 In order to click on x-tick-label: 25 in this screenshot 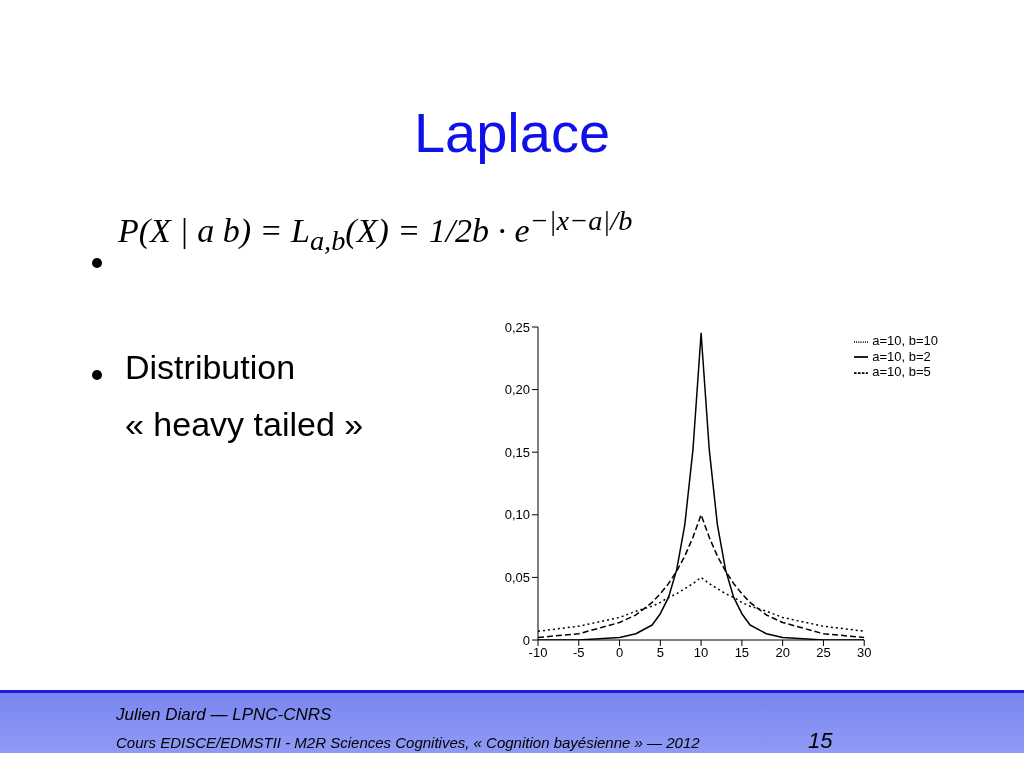, I will do `click(823, 653)`.